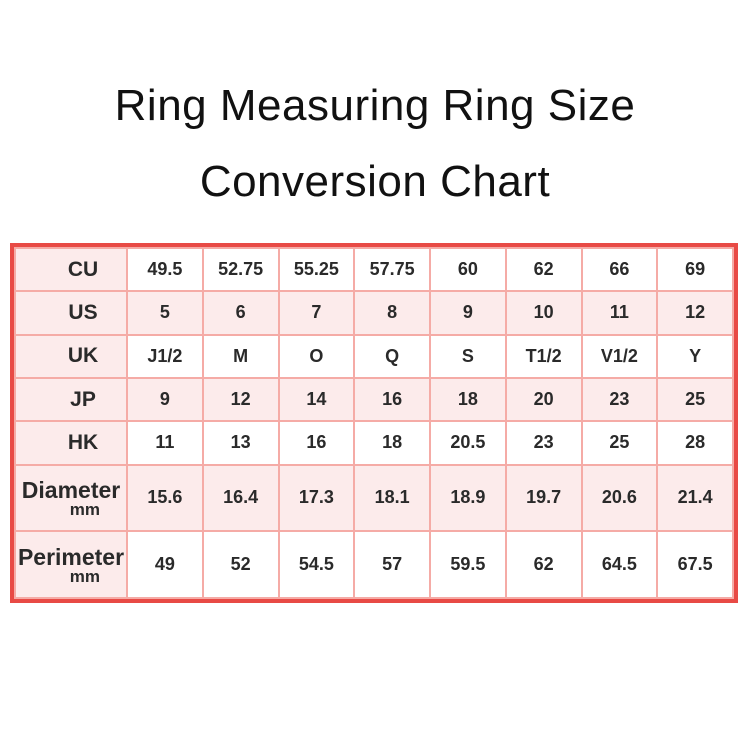 The height and width of the screenshot is (750, 750). What do you see at coordinates (619, 269) in the screenshot?
I see `value-cell: 66` at bounding box center [619, 269].